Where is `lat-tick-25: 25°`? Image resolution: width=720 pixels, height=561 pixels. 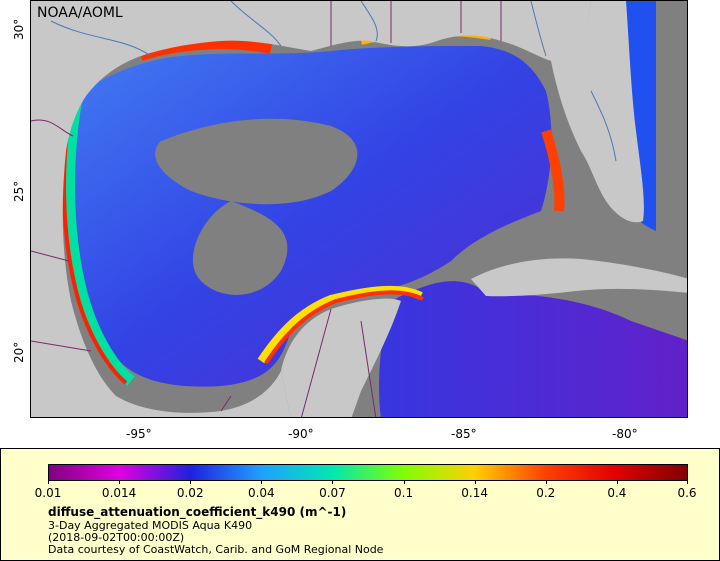 lat-tick-25: 25° is located at coordinates (19, 191).